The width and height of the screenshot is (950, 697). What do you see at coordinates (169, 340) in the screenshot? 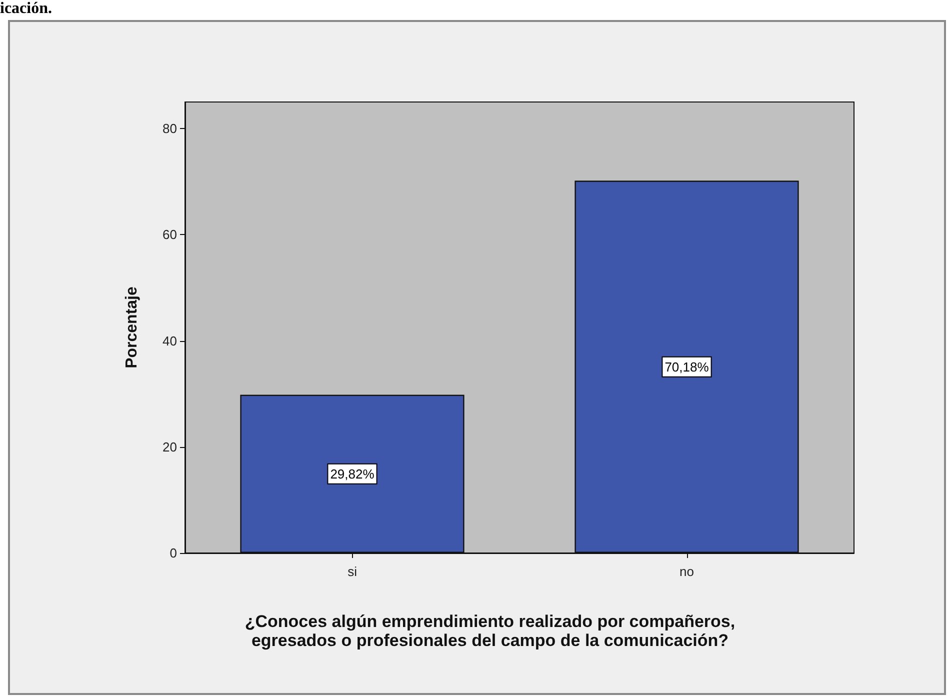
I see `y-tick-label: 40` at bounding box center [169, 340].